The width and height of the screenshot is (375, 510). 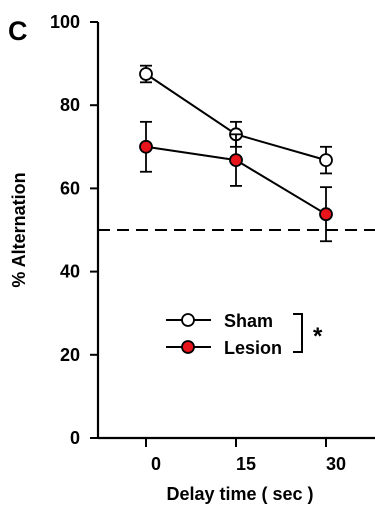 I want to click on y-axis-label: % Alternation, so click(x=19, y=229).